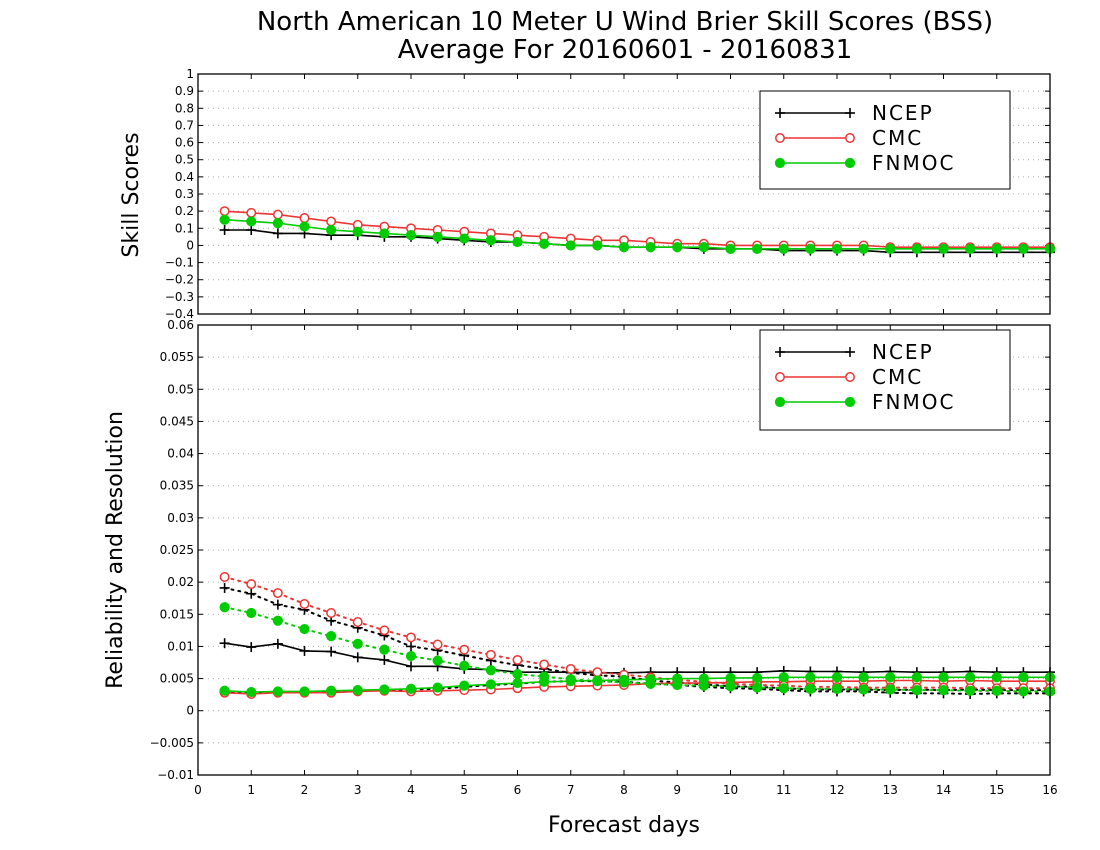 Image resolution: width=1100 pixels, height=850 pixels. Describe the element at coordinates (1049, 790) in the screenshot. I see `x-tick-label: 16` at that location.